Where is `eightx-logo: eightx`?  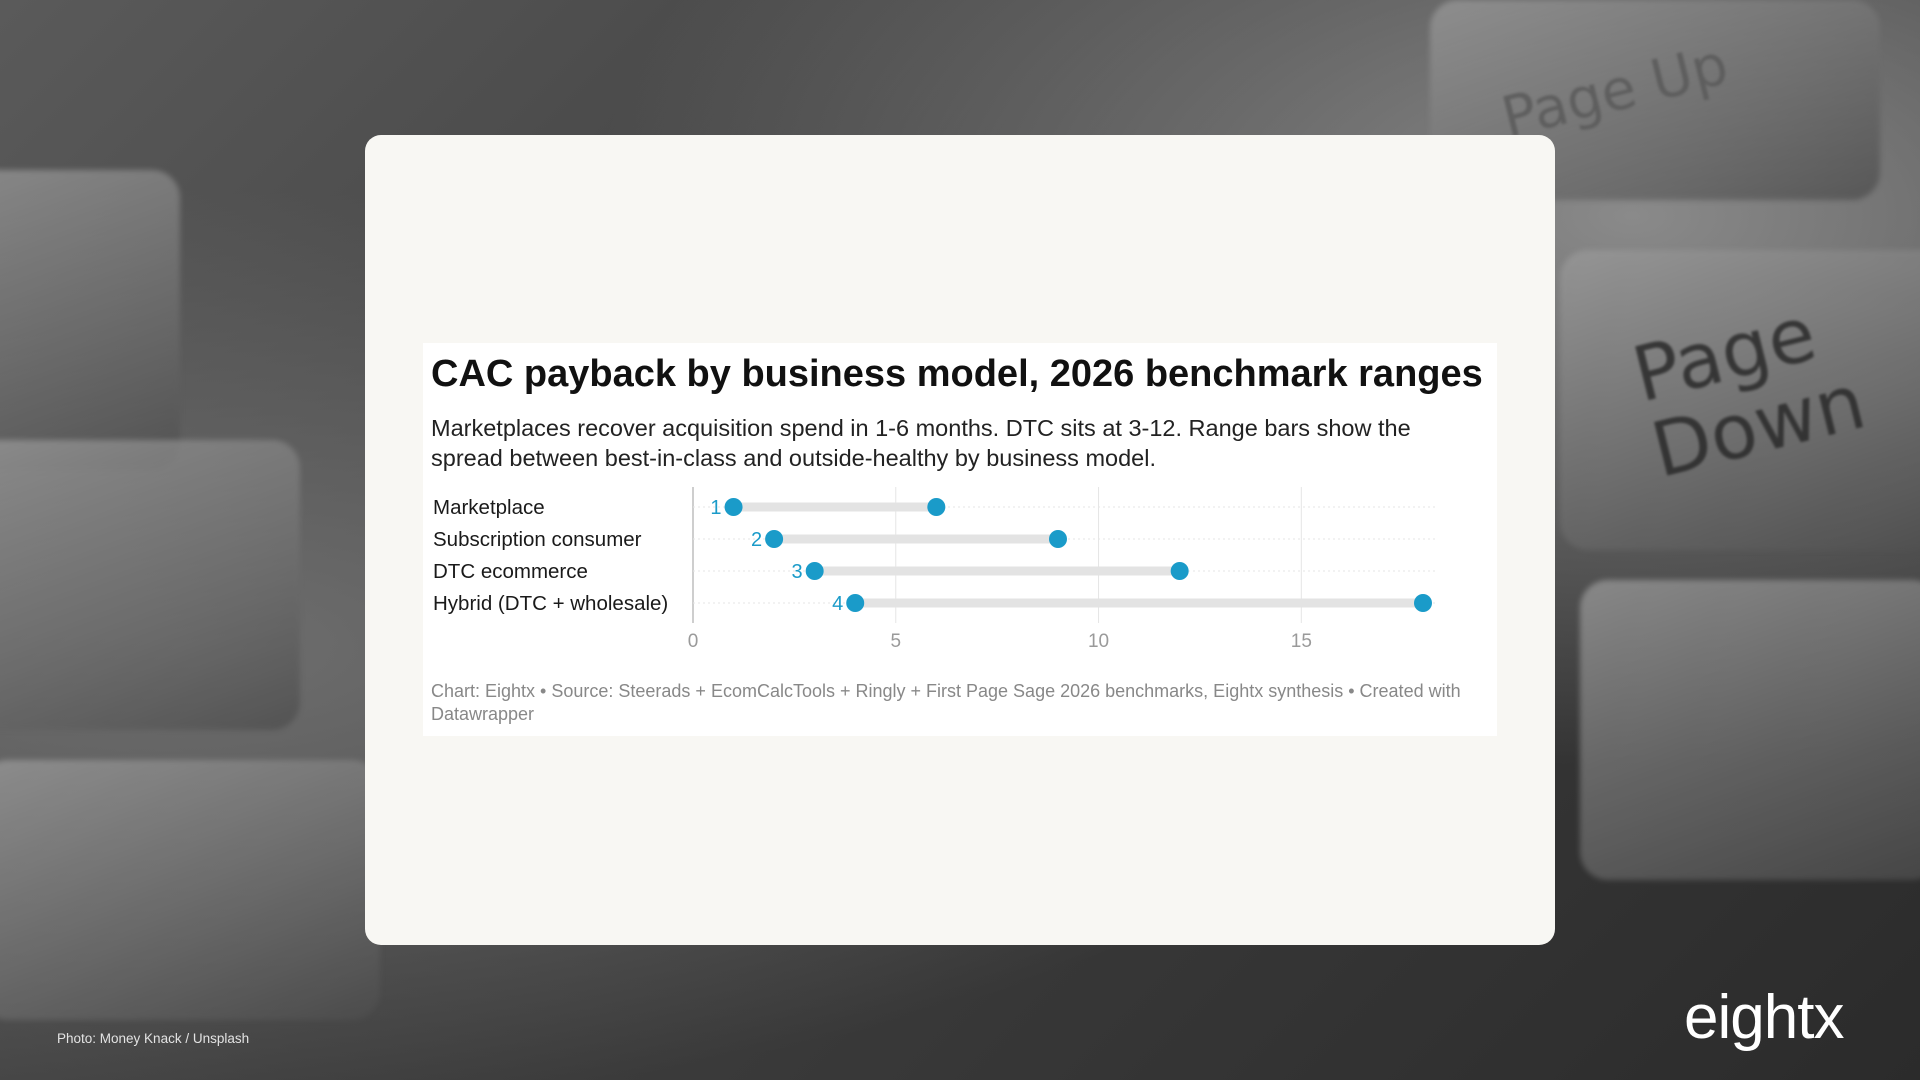
eightx-logo: eightx is located at coordinates (1764, 1017).